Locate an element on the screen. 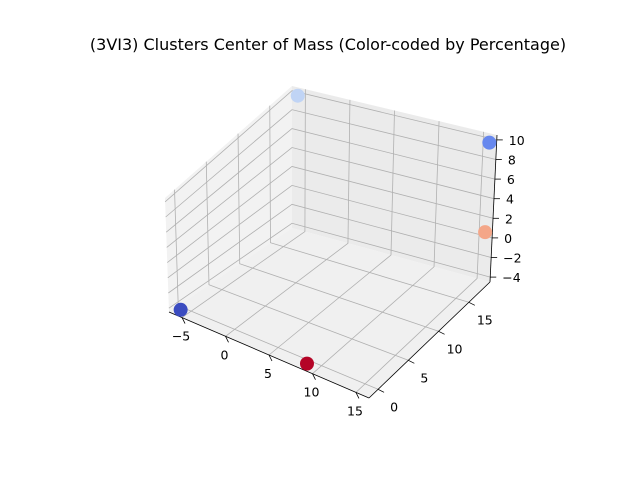  y-tick-label: 0 is located at coordinates (394, 406).